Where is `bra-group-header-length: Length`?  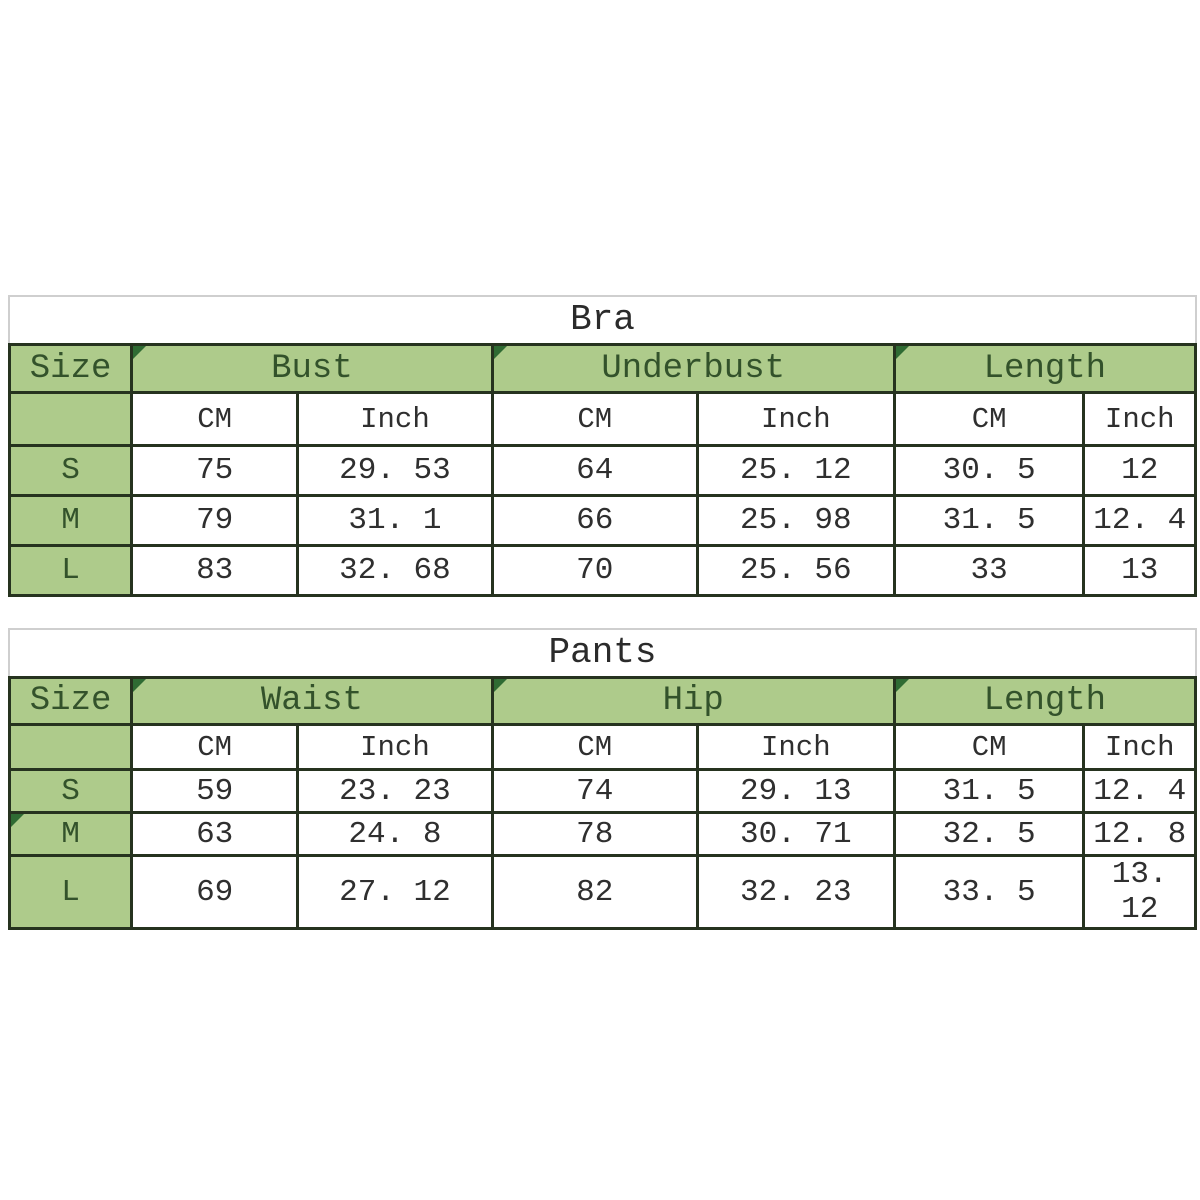 bra-group-header-length: Length is located at coordinates (1045, 368).